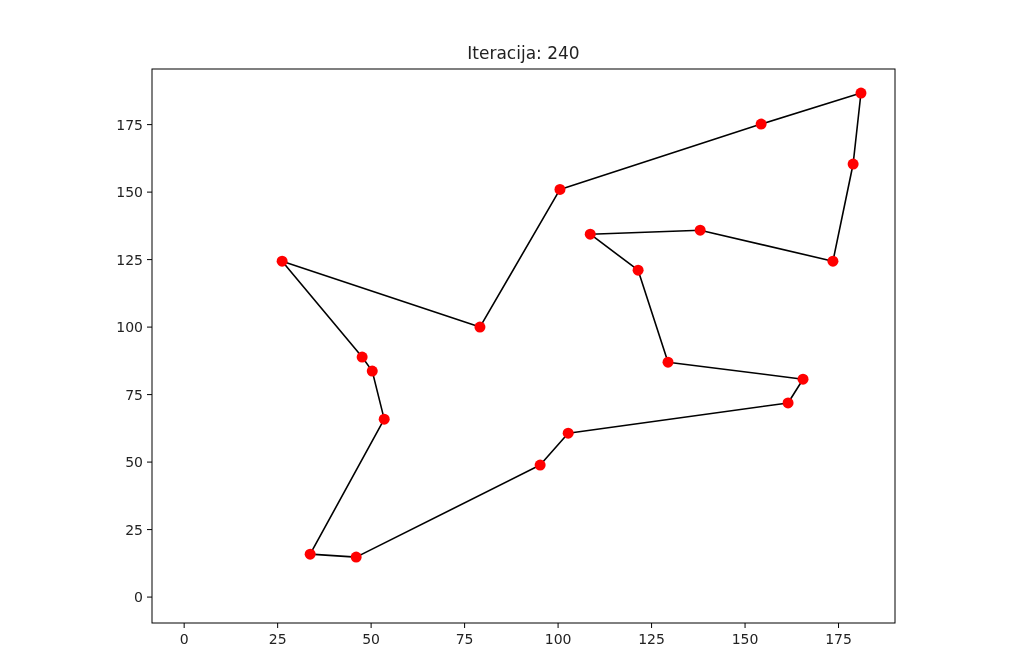 This screenshot has width=1013, height=668. I want to click on y-tick-label: 125, so click(129, 259).